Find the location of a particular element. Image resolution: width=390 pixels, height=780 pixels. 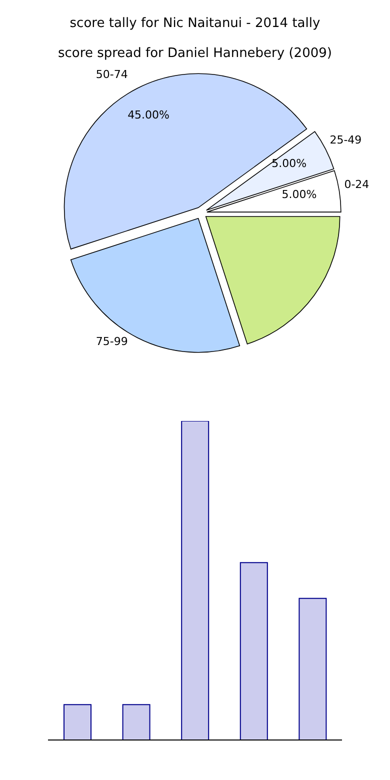

slice-label: 50-74 is located at coordinates (112, 74).